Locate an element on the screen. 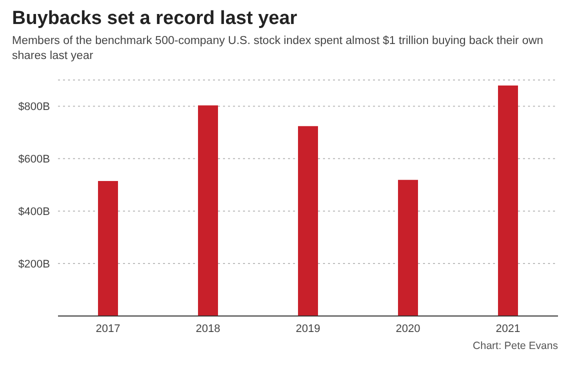 The width and height of the screenshot is (576, 389). chart-title: Buybacks set a record last year is located at coordinates (155, 19).